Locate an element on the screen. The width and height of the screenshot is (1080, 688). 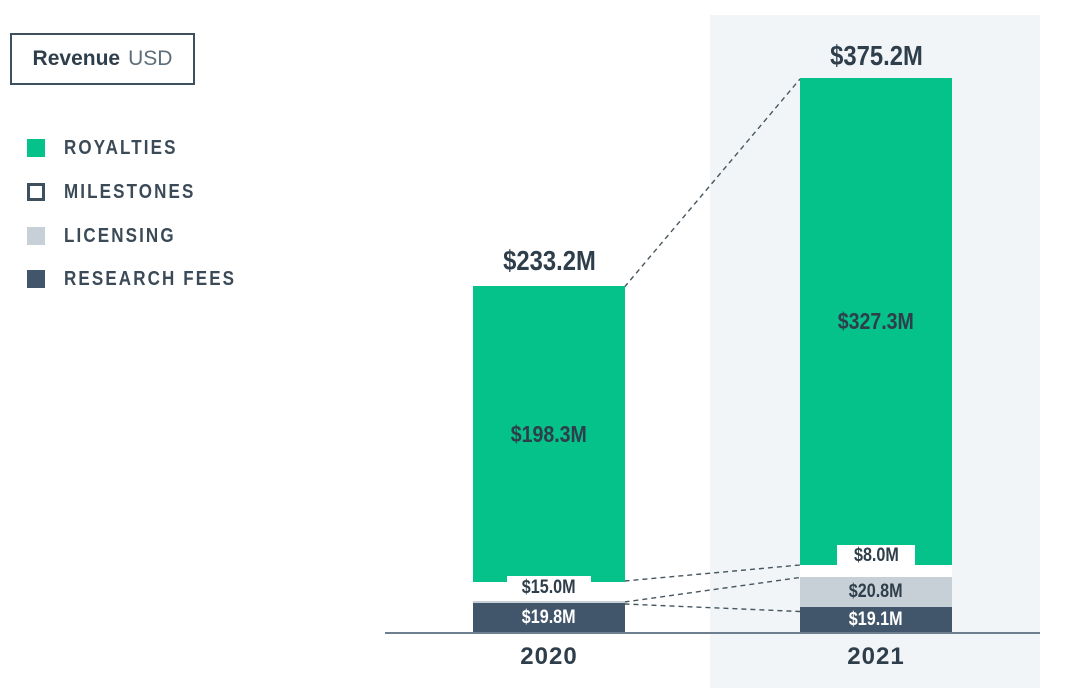
chart-title-unit: USD is located at coordinates (150, 58).